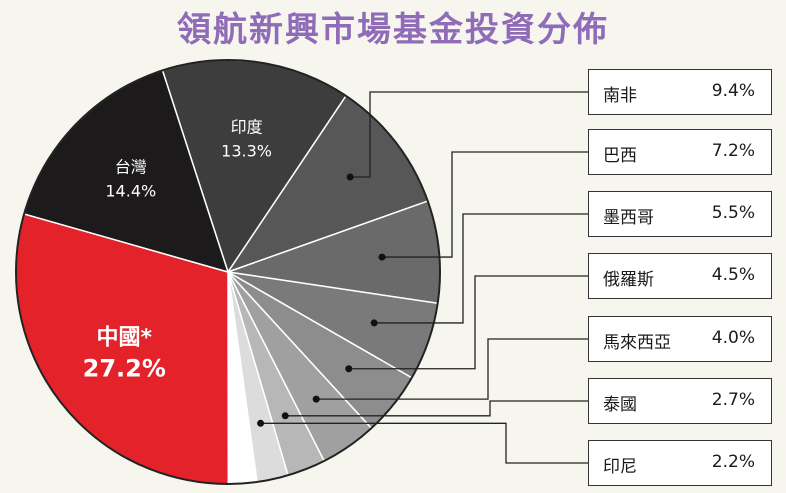 The image size is (786, 493). I want to click on legend-name: 馬來西亞, so click(637, 343).